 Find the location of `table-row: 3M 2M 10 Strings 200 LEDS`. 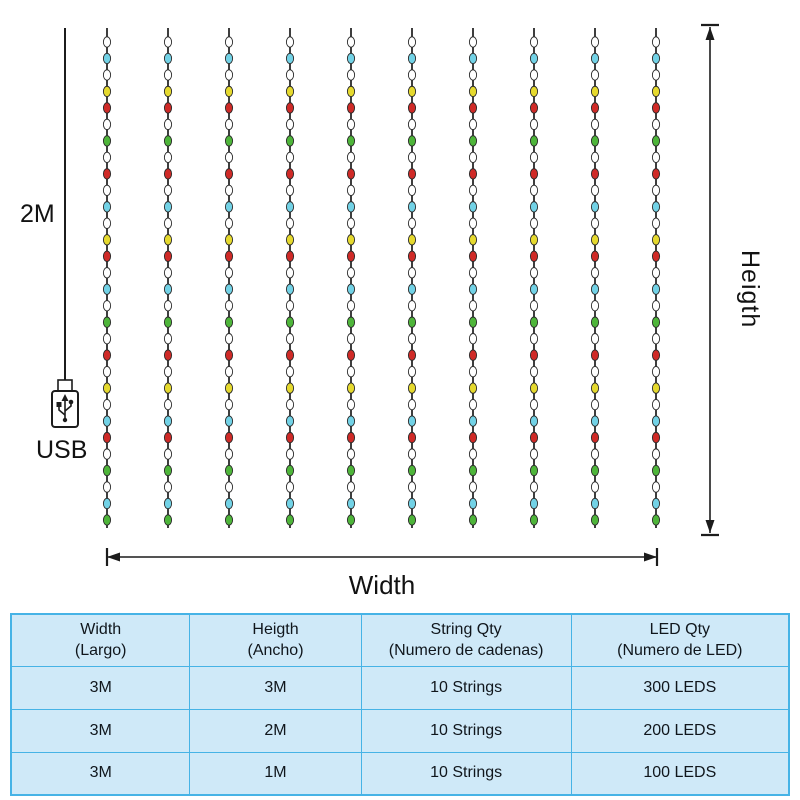

table-row: 3M 2M 10 Strings 200 LEDS is located at coordinates (400, 730).